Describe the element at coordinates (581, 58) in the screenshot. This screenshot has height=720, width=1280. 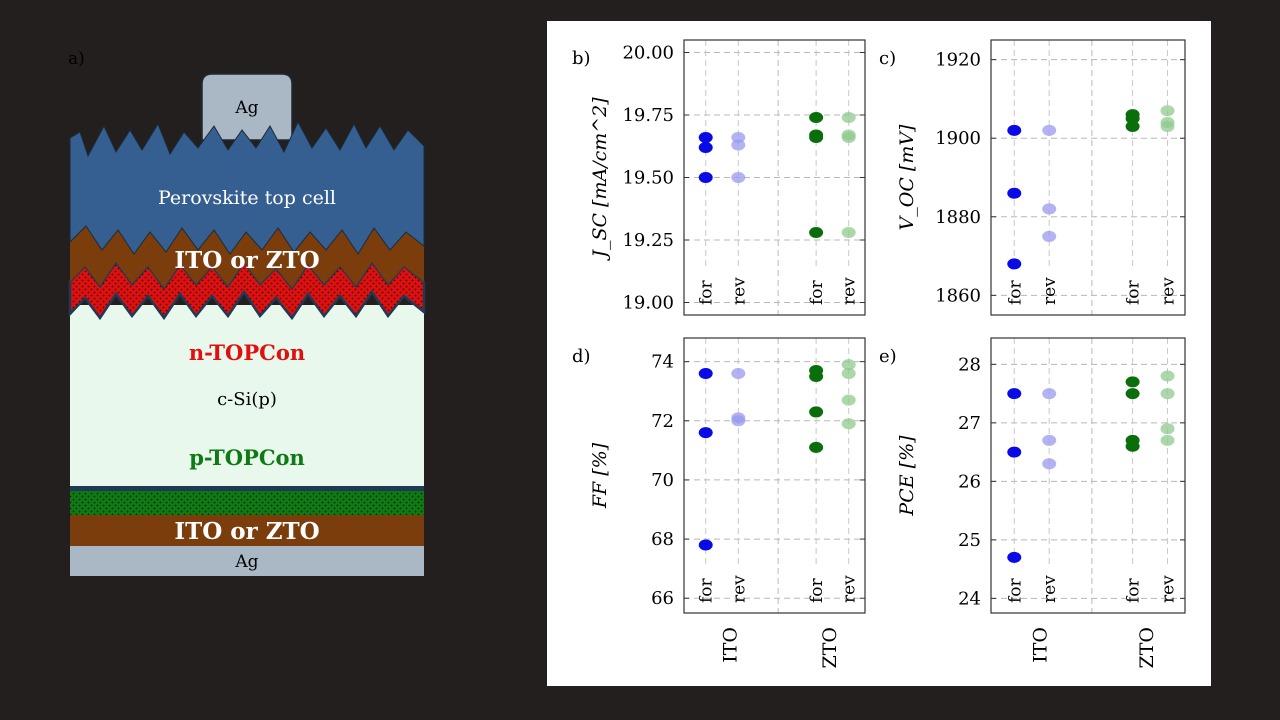
I see `panel-label: b)` at that location.